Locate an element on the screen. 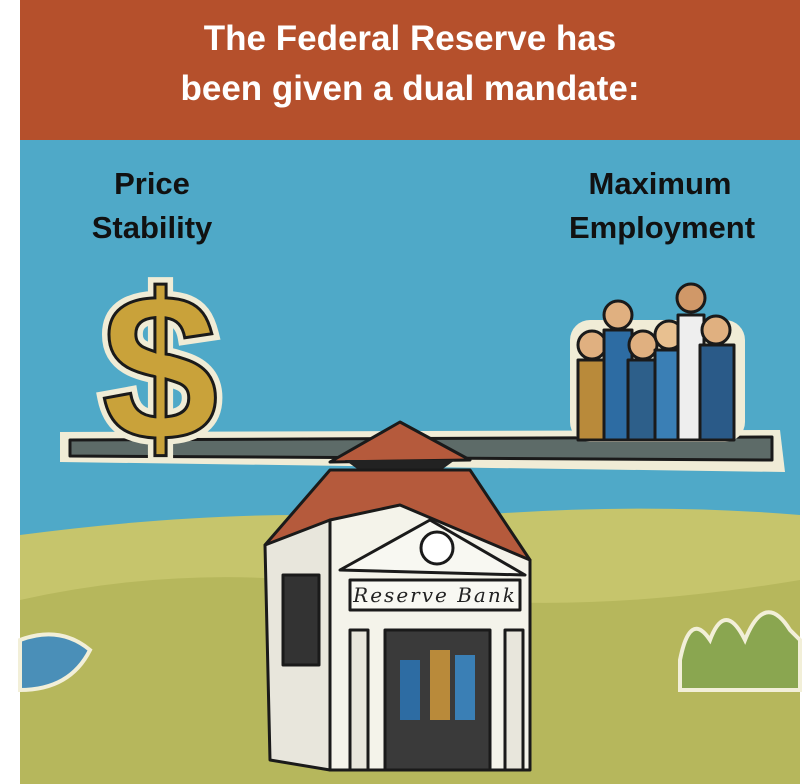  sign-board is located at coordinates (435, 595).